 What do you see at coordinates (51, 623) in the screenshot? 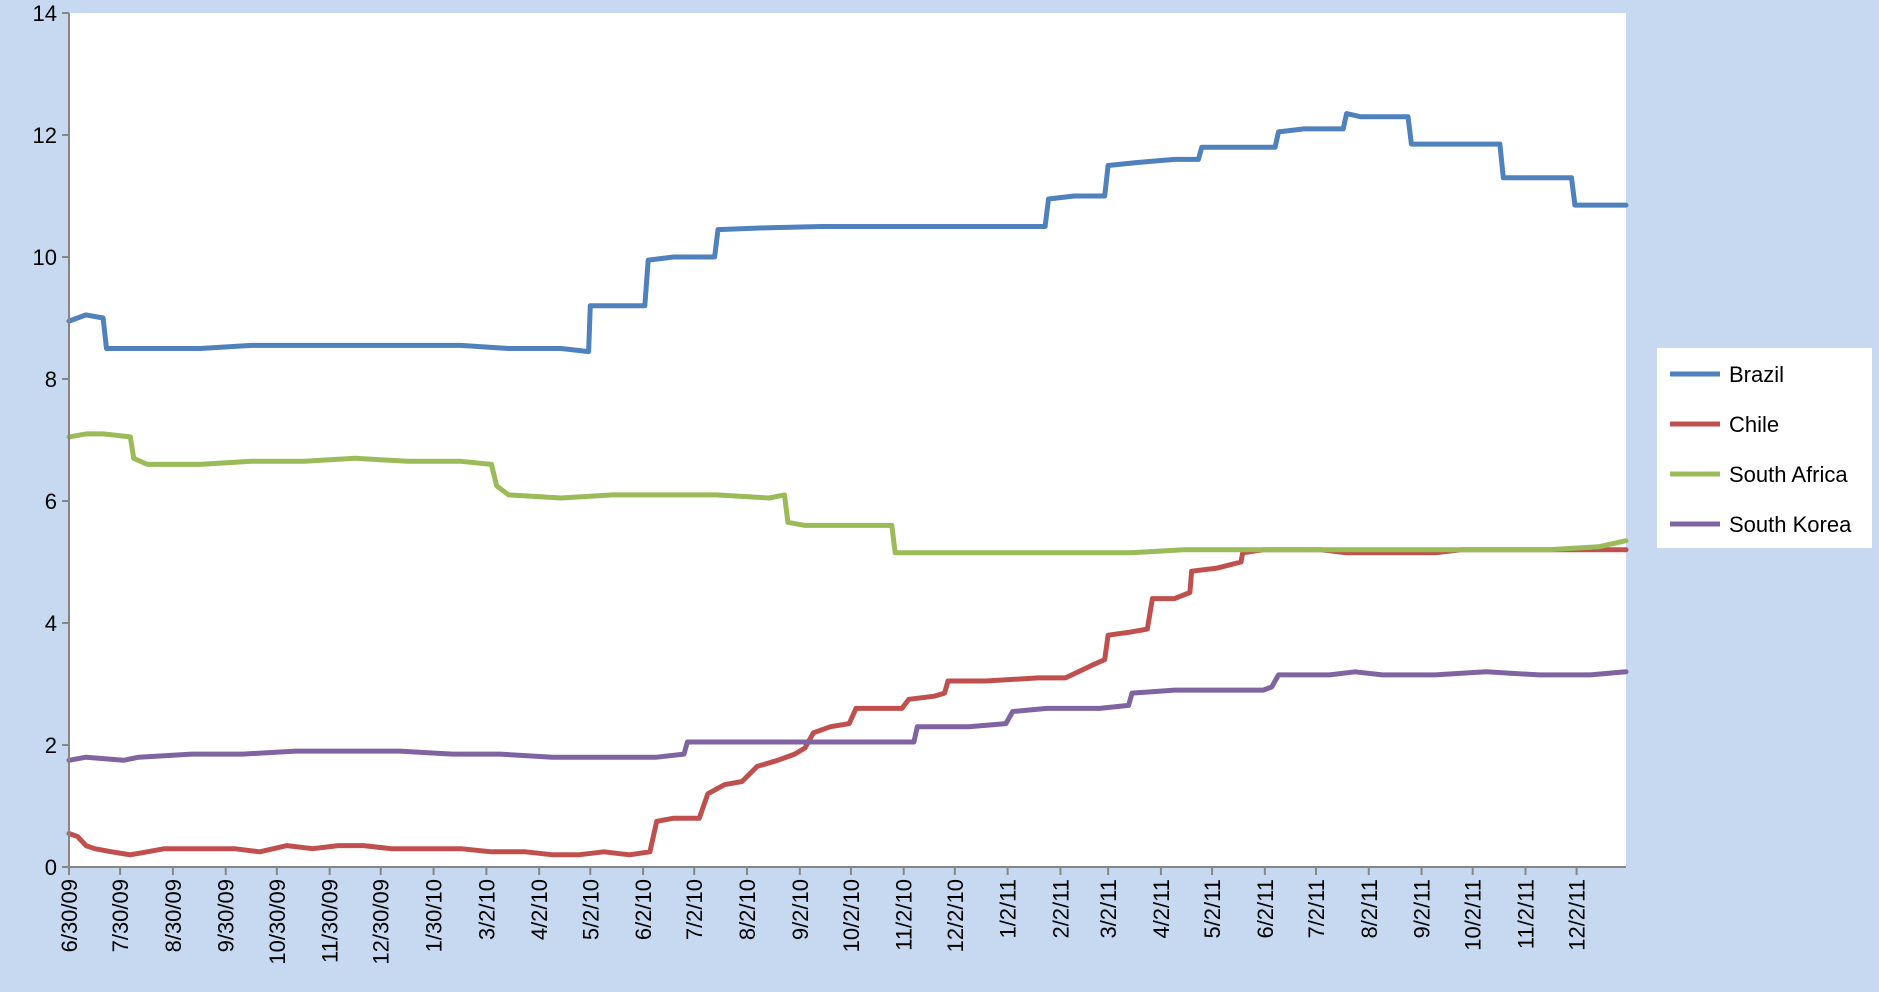
I see `y-tick-label: 4` at bounding box center [51, 623].